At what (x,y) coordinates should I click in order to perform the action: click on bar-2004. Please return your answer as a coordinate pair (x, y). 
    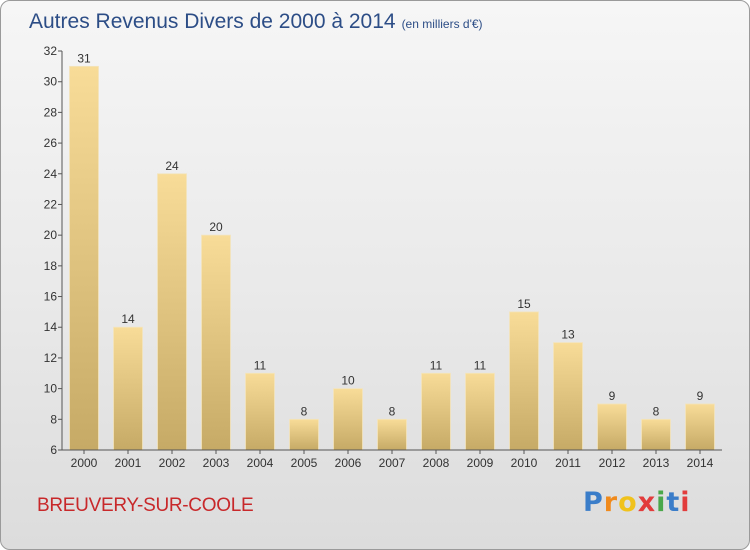
    Looking at the image, I should click on (260, 411).